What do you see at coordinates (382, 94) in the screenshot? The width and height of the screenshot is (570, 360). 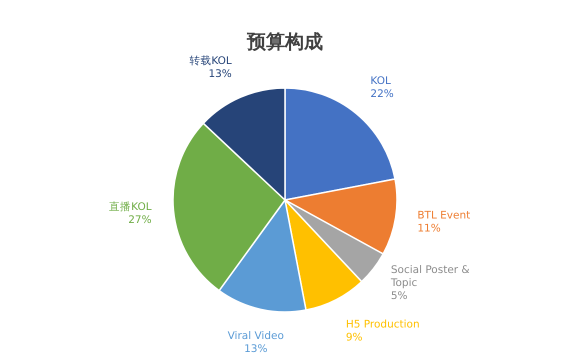 I see `data-label: 22%` at bounding box center [382, 94].